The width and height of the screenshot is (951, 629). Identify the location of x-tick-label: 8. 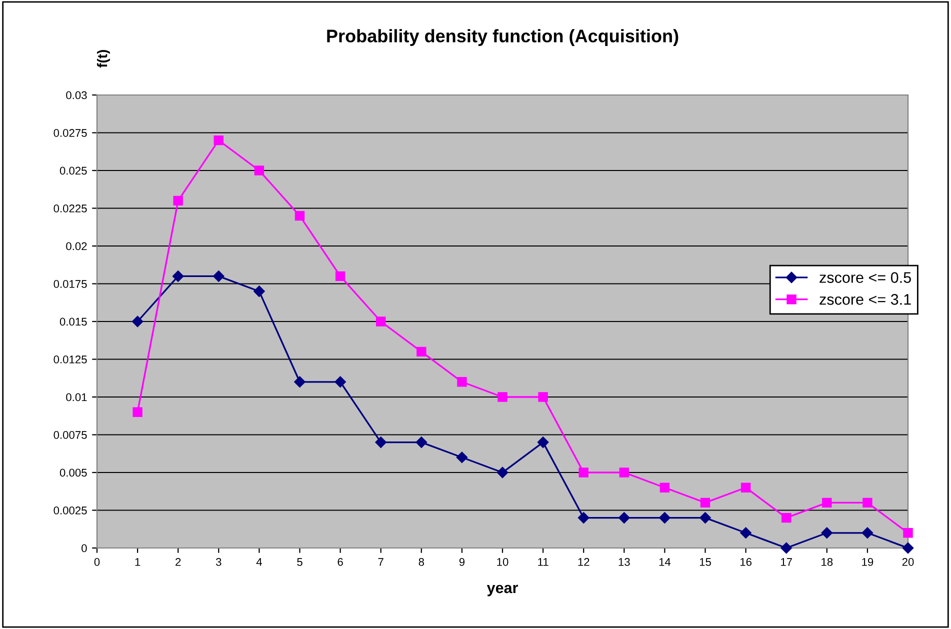
(421, 562).